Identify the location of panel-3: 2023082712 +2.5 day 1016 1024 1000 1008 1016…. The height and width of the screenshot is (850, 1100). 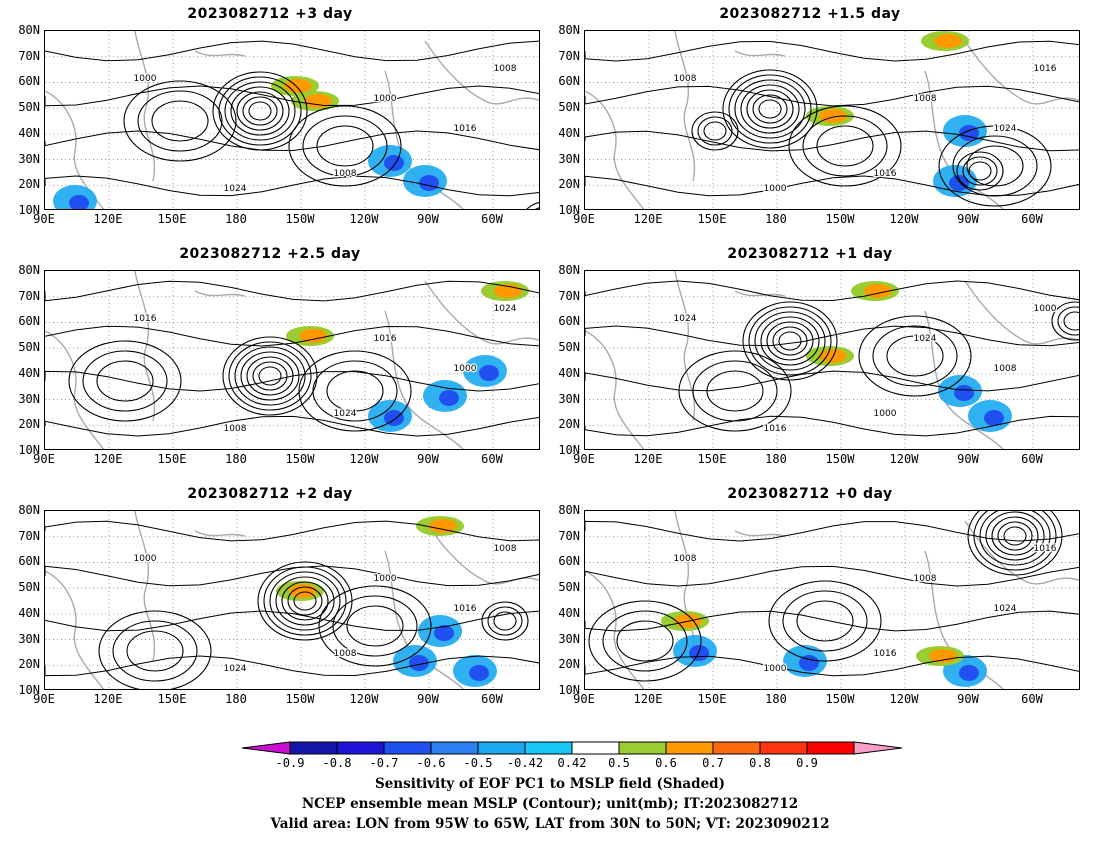
(270, 356).